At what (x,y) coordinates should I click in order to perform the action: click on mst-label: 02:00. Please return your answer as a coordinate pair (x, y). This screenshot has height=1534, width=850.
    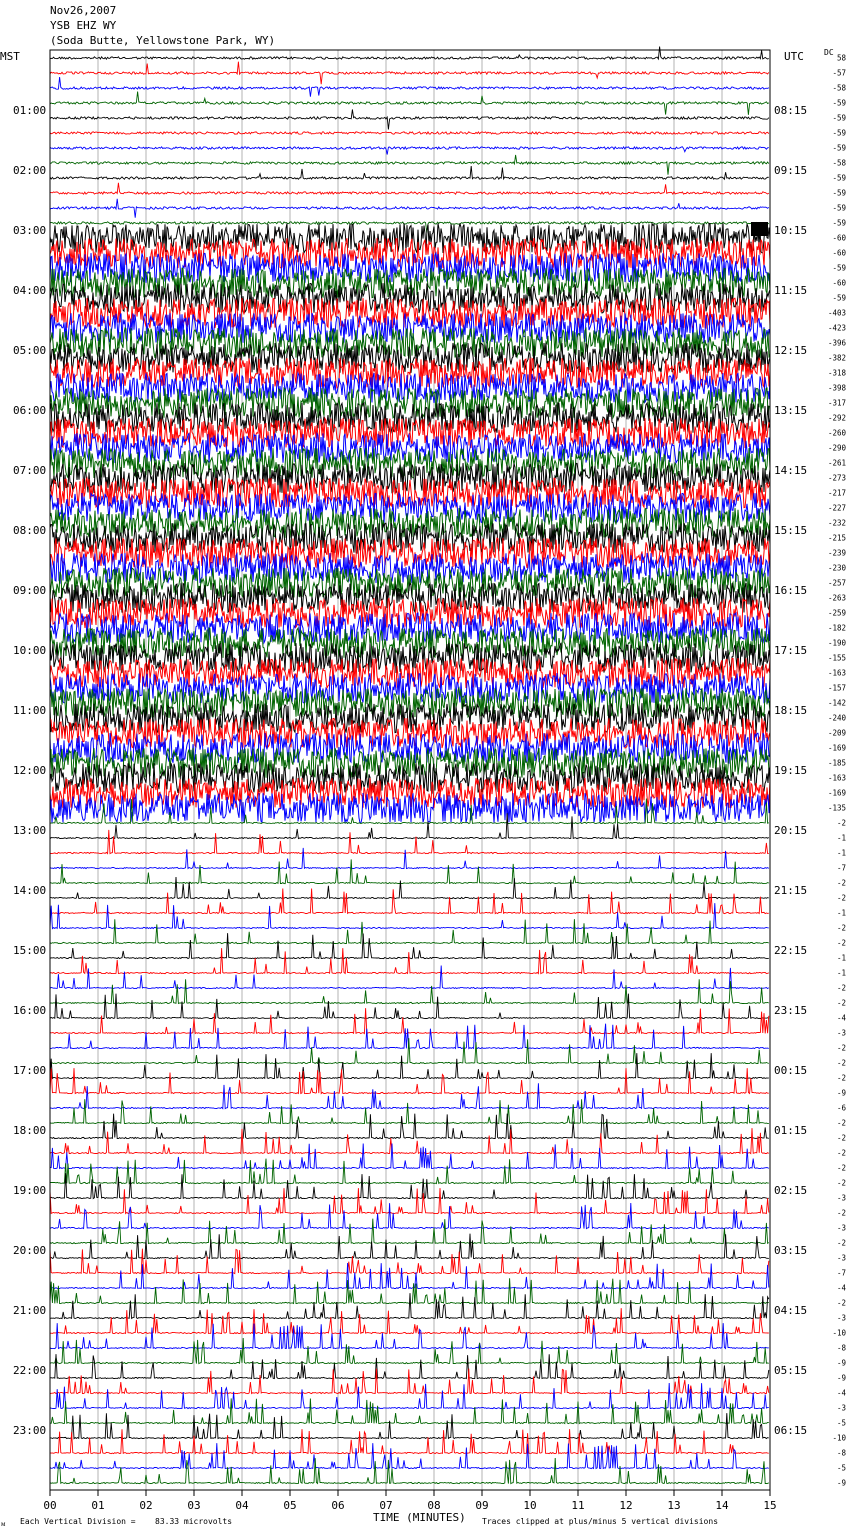
    Looking at the image, I should click on (29, 170).